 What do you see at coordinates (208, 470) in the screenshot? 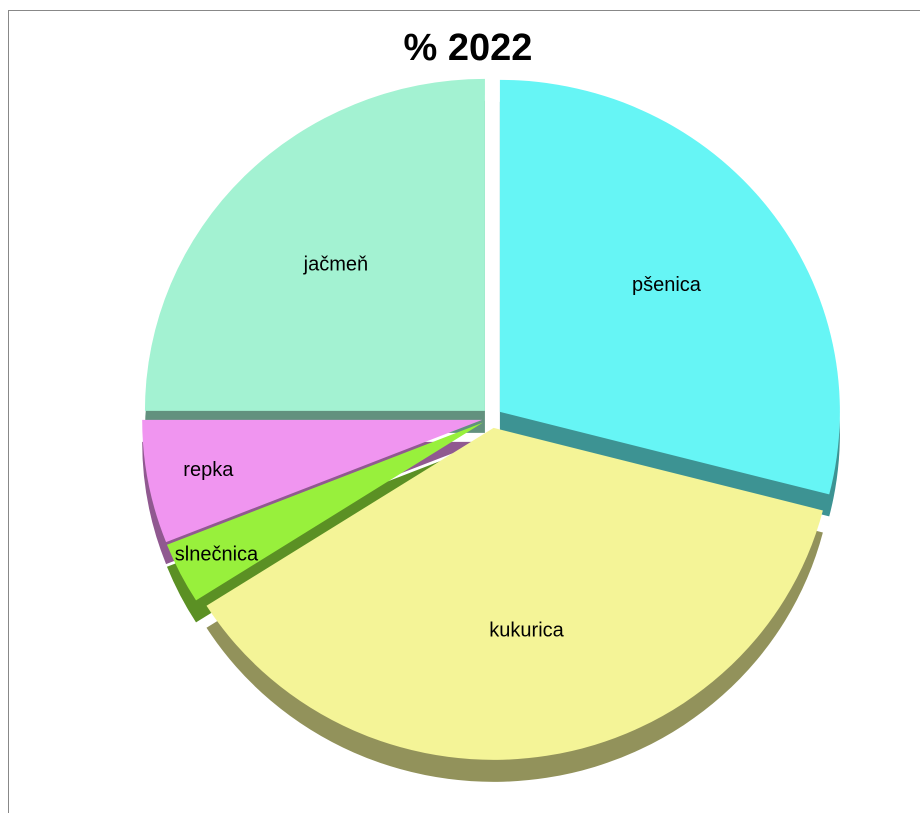
I see `slice-label: repka` at bounding box center [208, 470].